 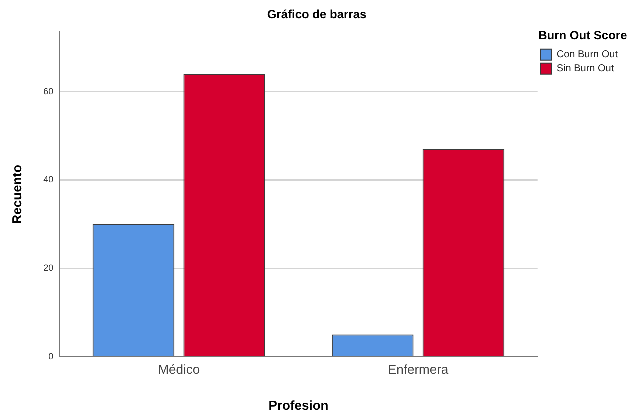 I want to click on legend-label: Sin Burn Out, so click(x=585, y=69).